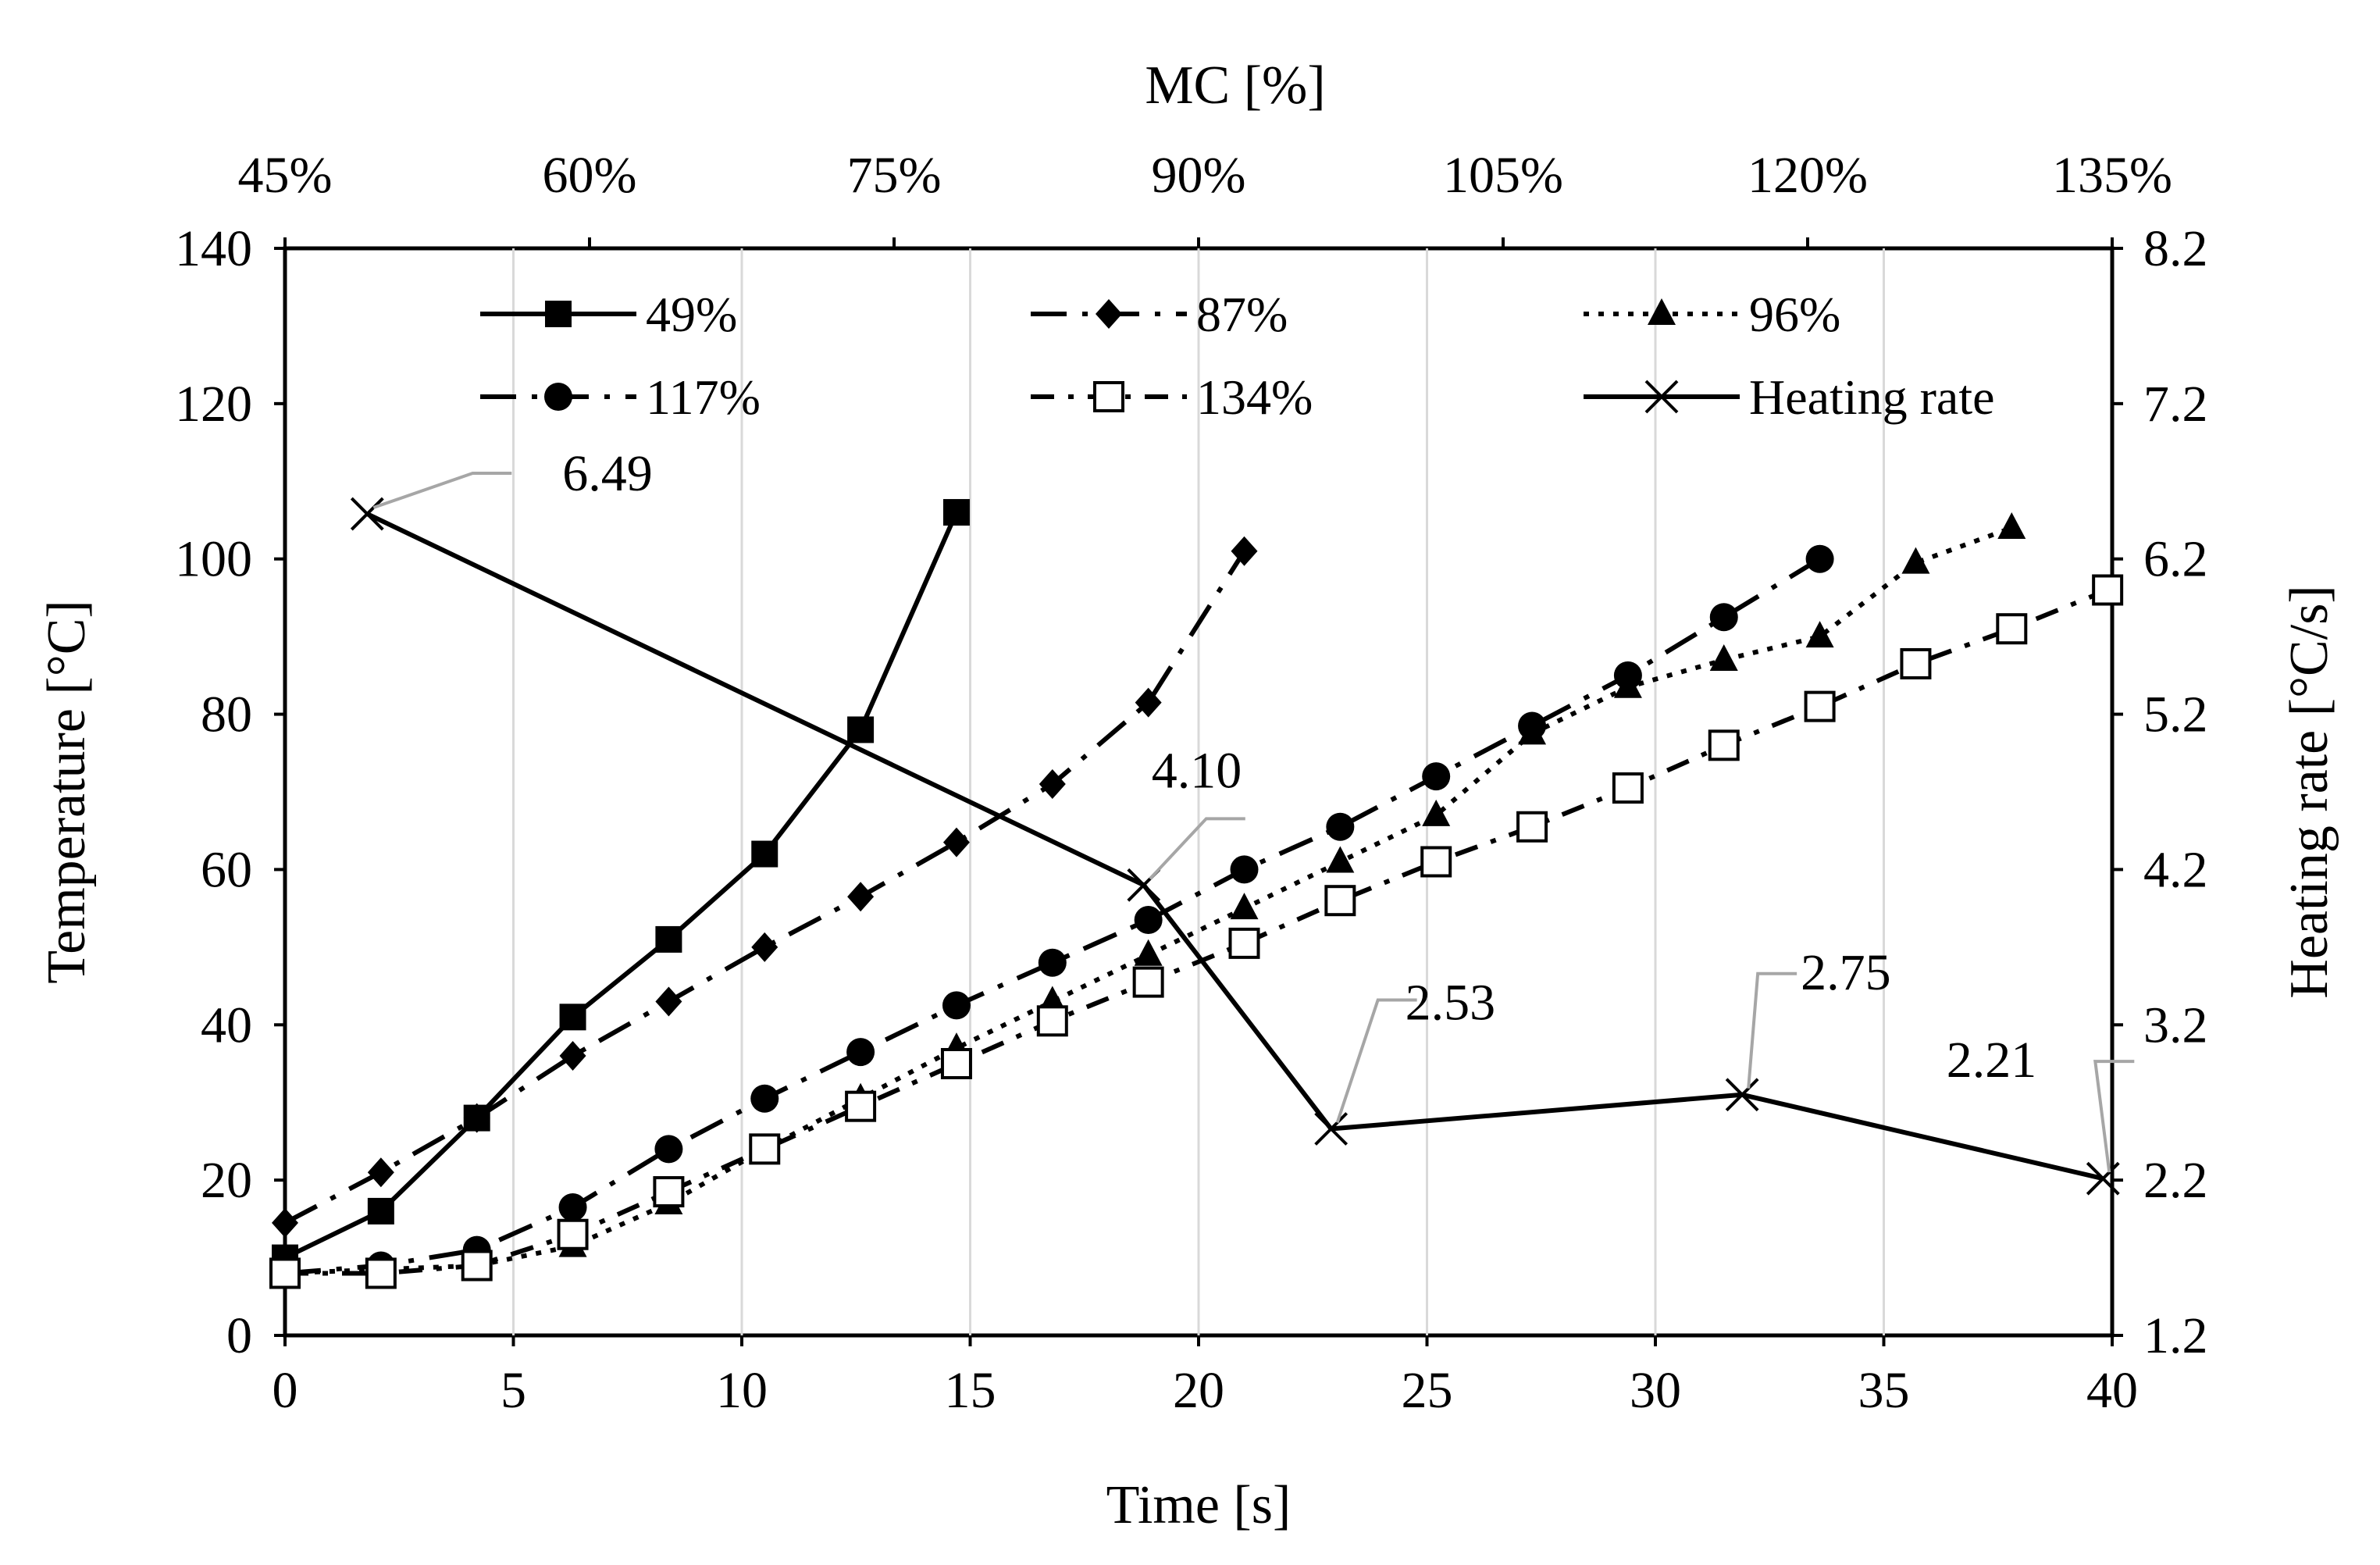  Describe the element at coordinates (1712, 314) in the screenshot. I see `legend-item: 96%` at that location.